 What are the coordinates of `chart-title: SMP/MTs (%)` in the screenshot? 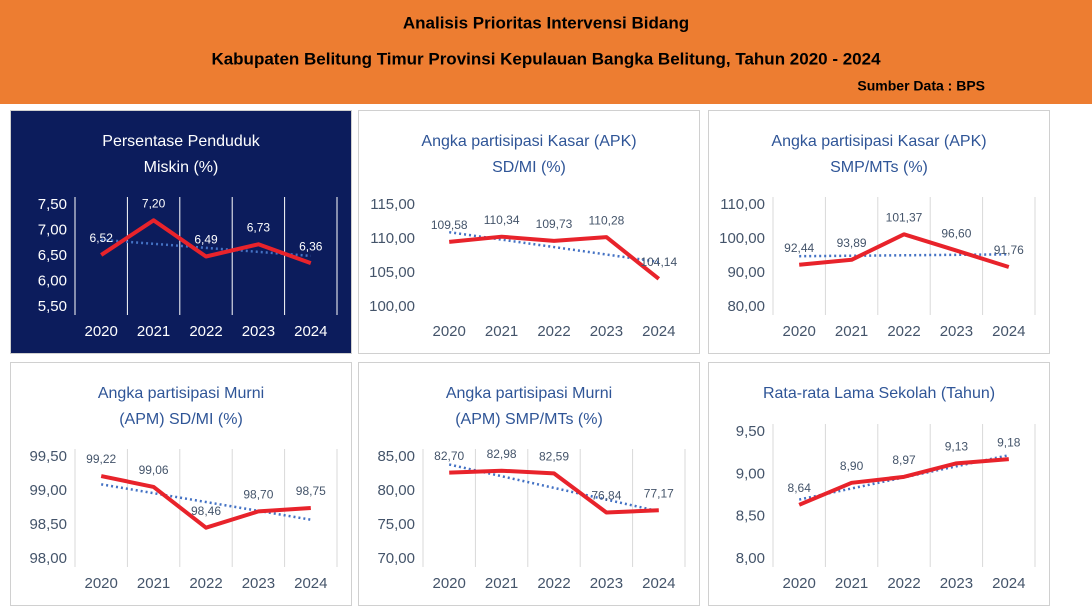 It's located at (879, 167).